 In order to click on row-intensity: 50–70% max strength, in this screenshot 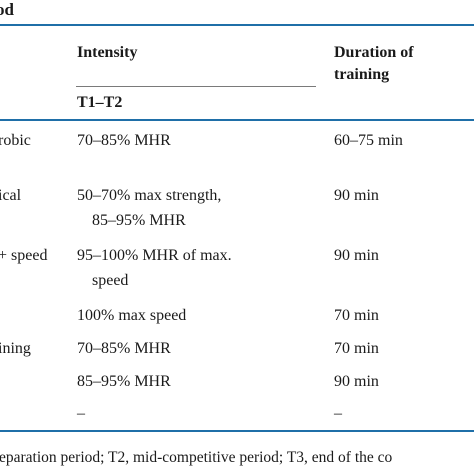, I will do `click(149, 195)`.